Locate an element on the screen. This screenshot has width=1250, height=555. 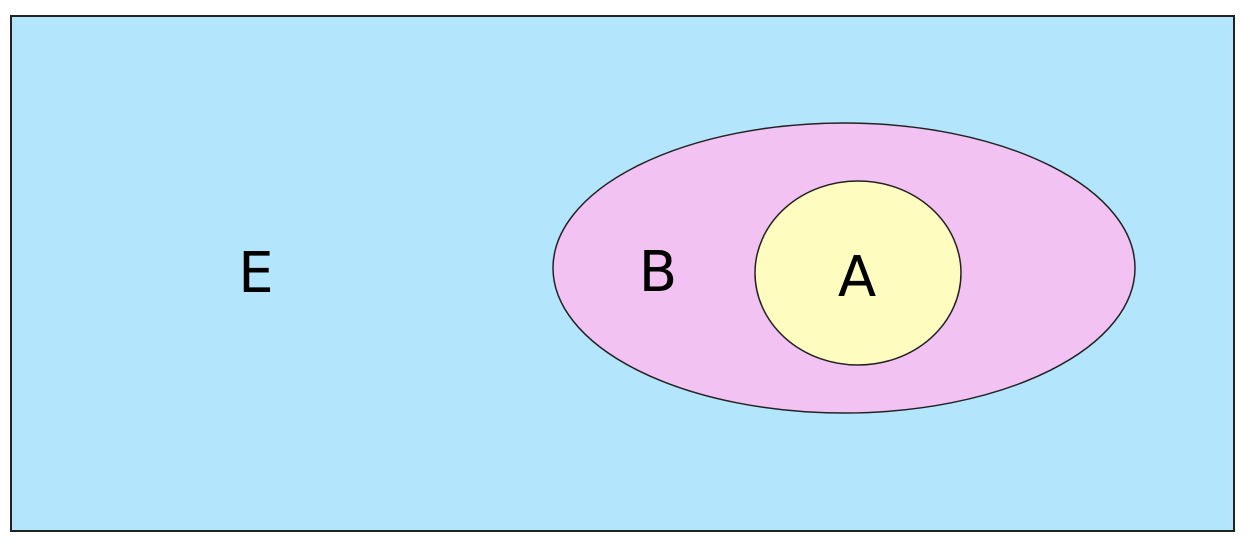
label-E: E is located at coordinates (255, 273).